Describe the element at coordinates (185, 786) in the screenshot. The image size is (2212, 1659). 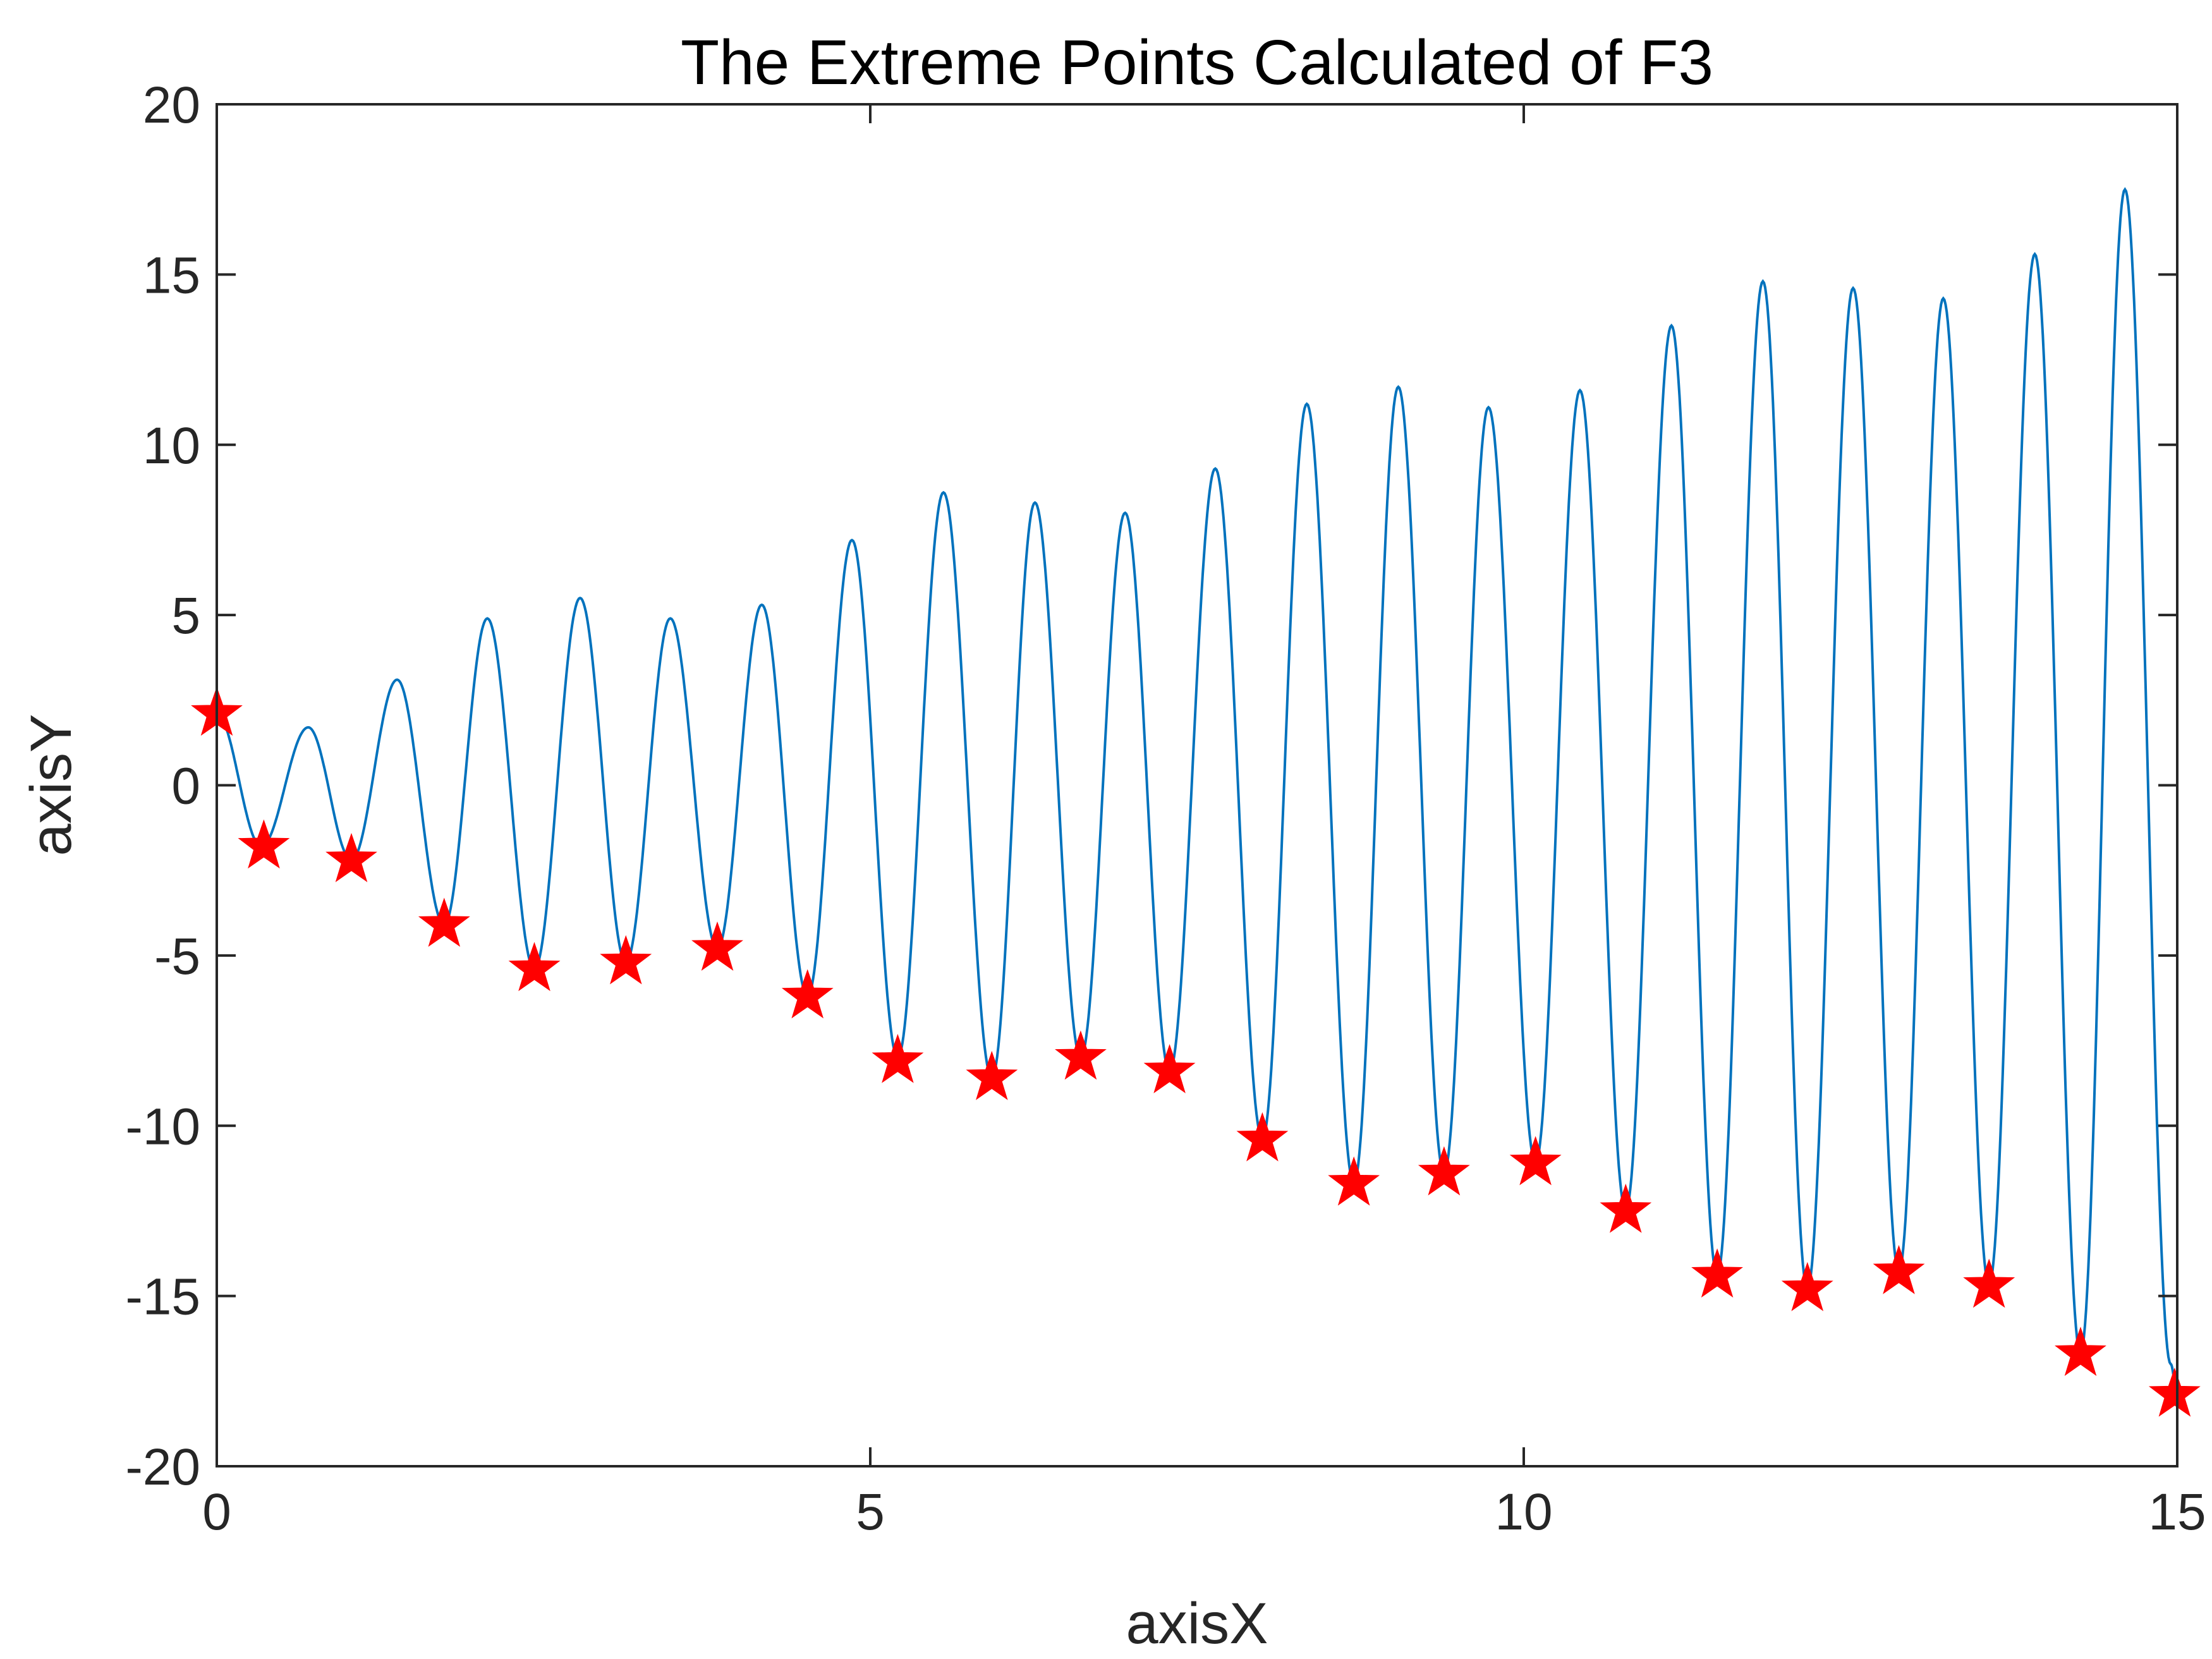
I see `y-tick-label: 0` at that location.